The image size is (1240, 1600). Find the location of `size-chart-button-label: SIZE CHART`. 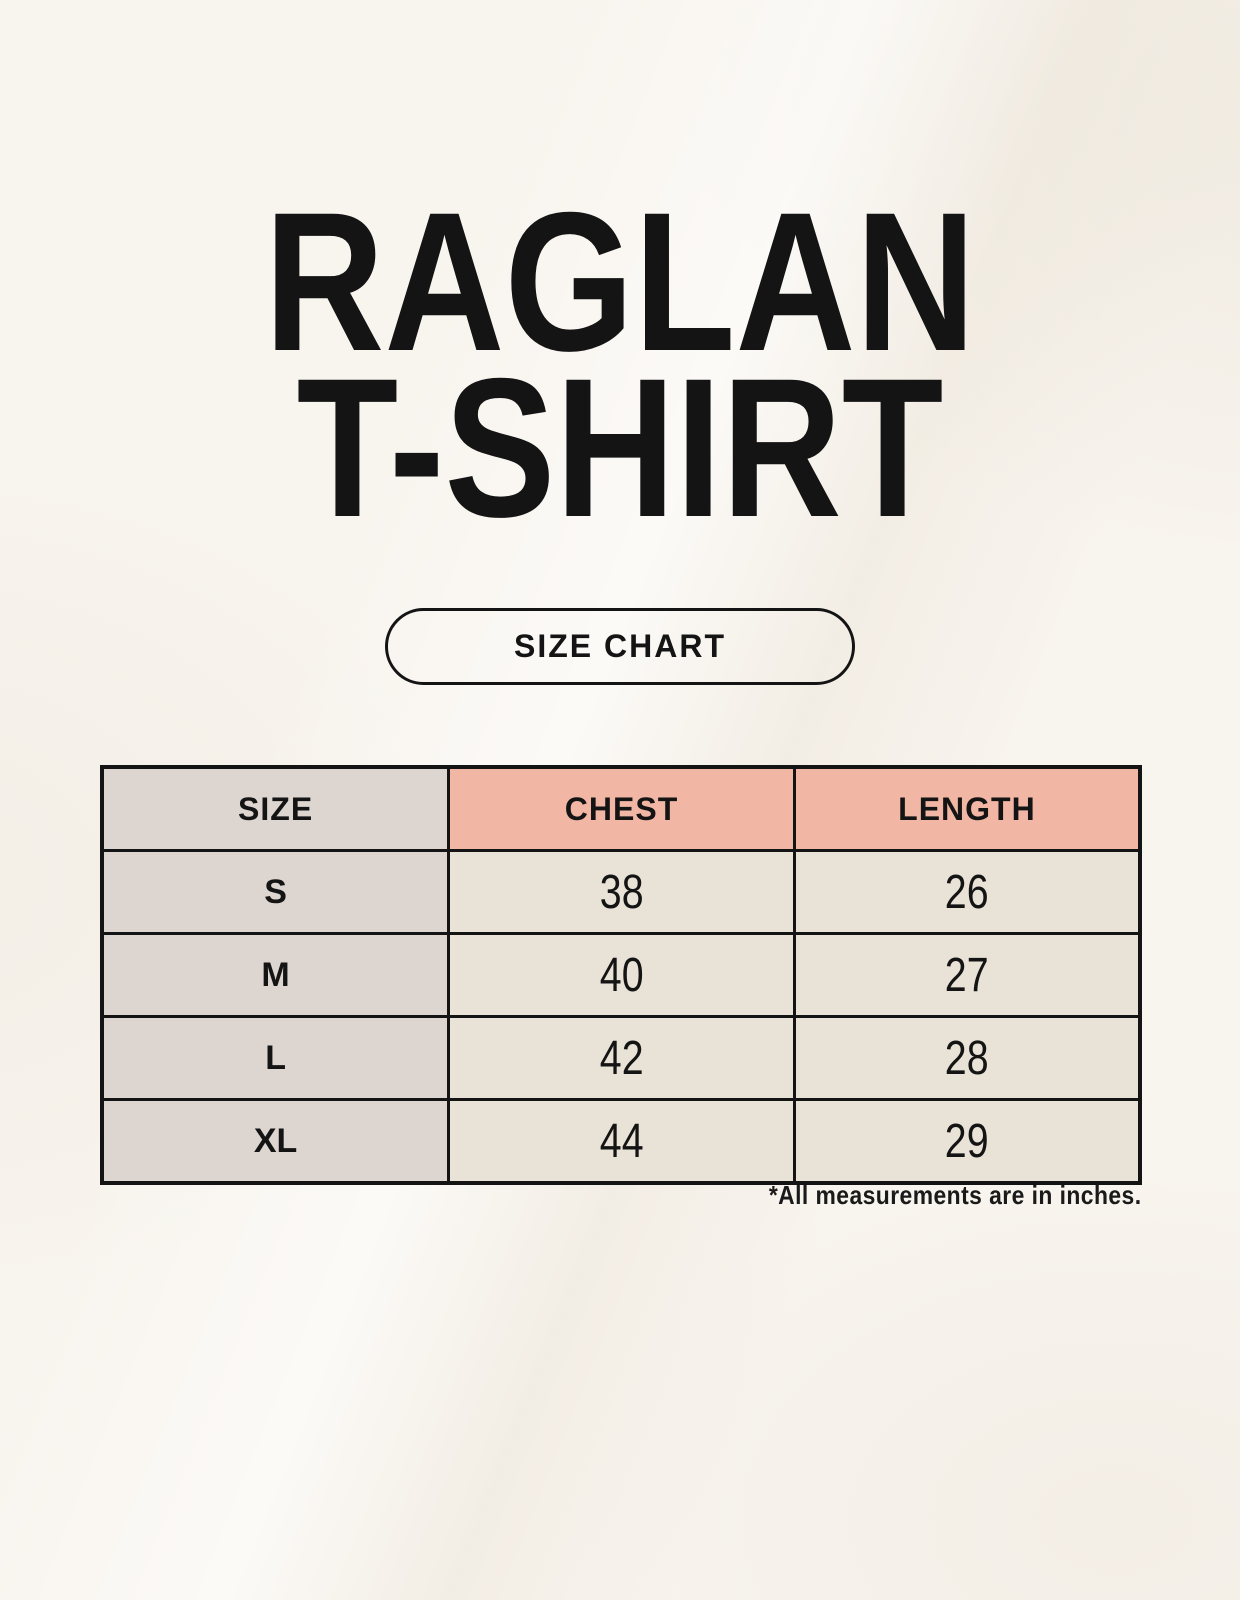

size-chart-button-label: SIZE CHART is located at coordinates (620, 646).